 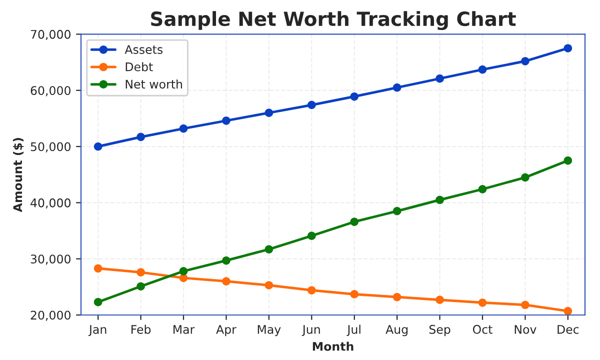 What do you see at coordinates (269, 330) in the screenshot?
I see `x-tick-label: May` at bounding box center [269, 330].